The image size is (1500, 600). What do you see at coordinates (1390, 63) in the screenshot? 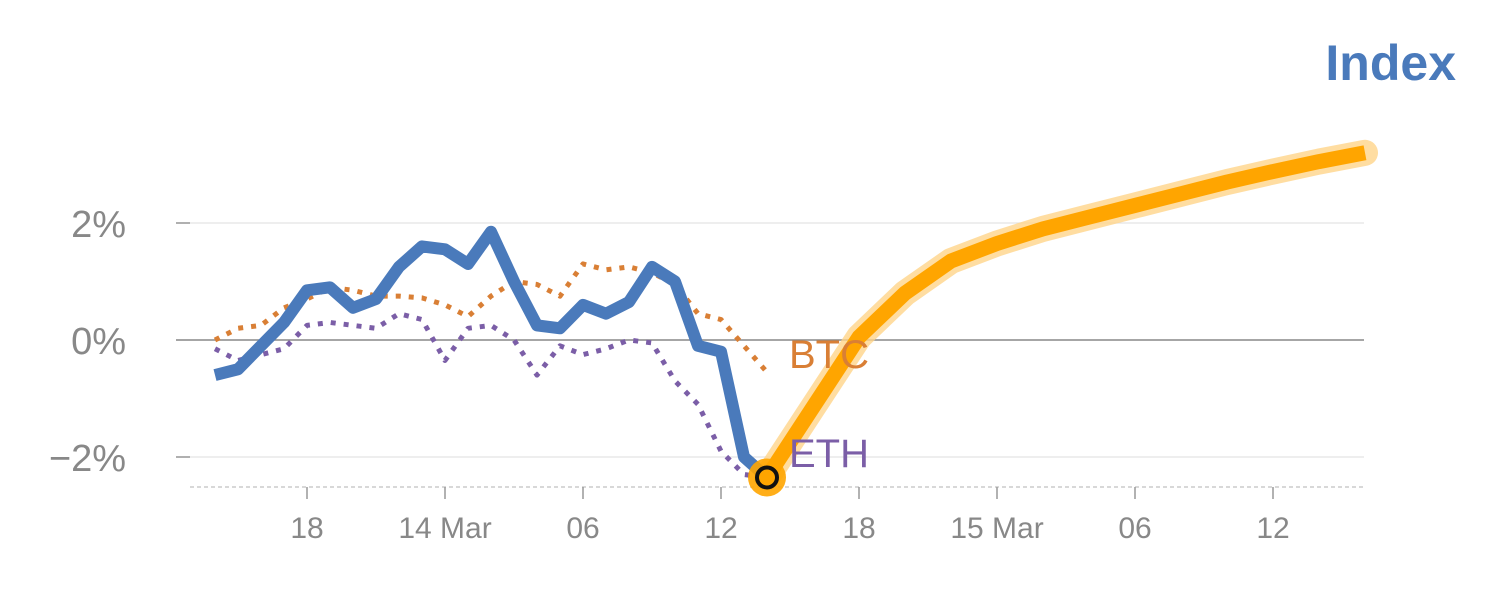
I see `chart-title: Index` at bounding box center [1390, 63].